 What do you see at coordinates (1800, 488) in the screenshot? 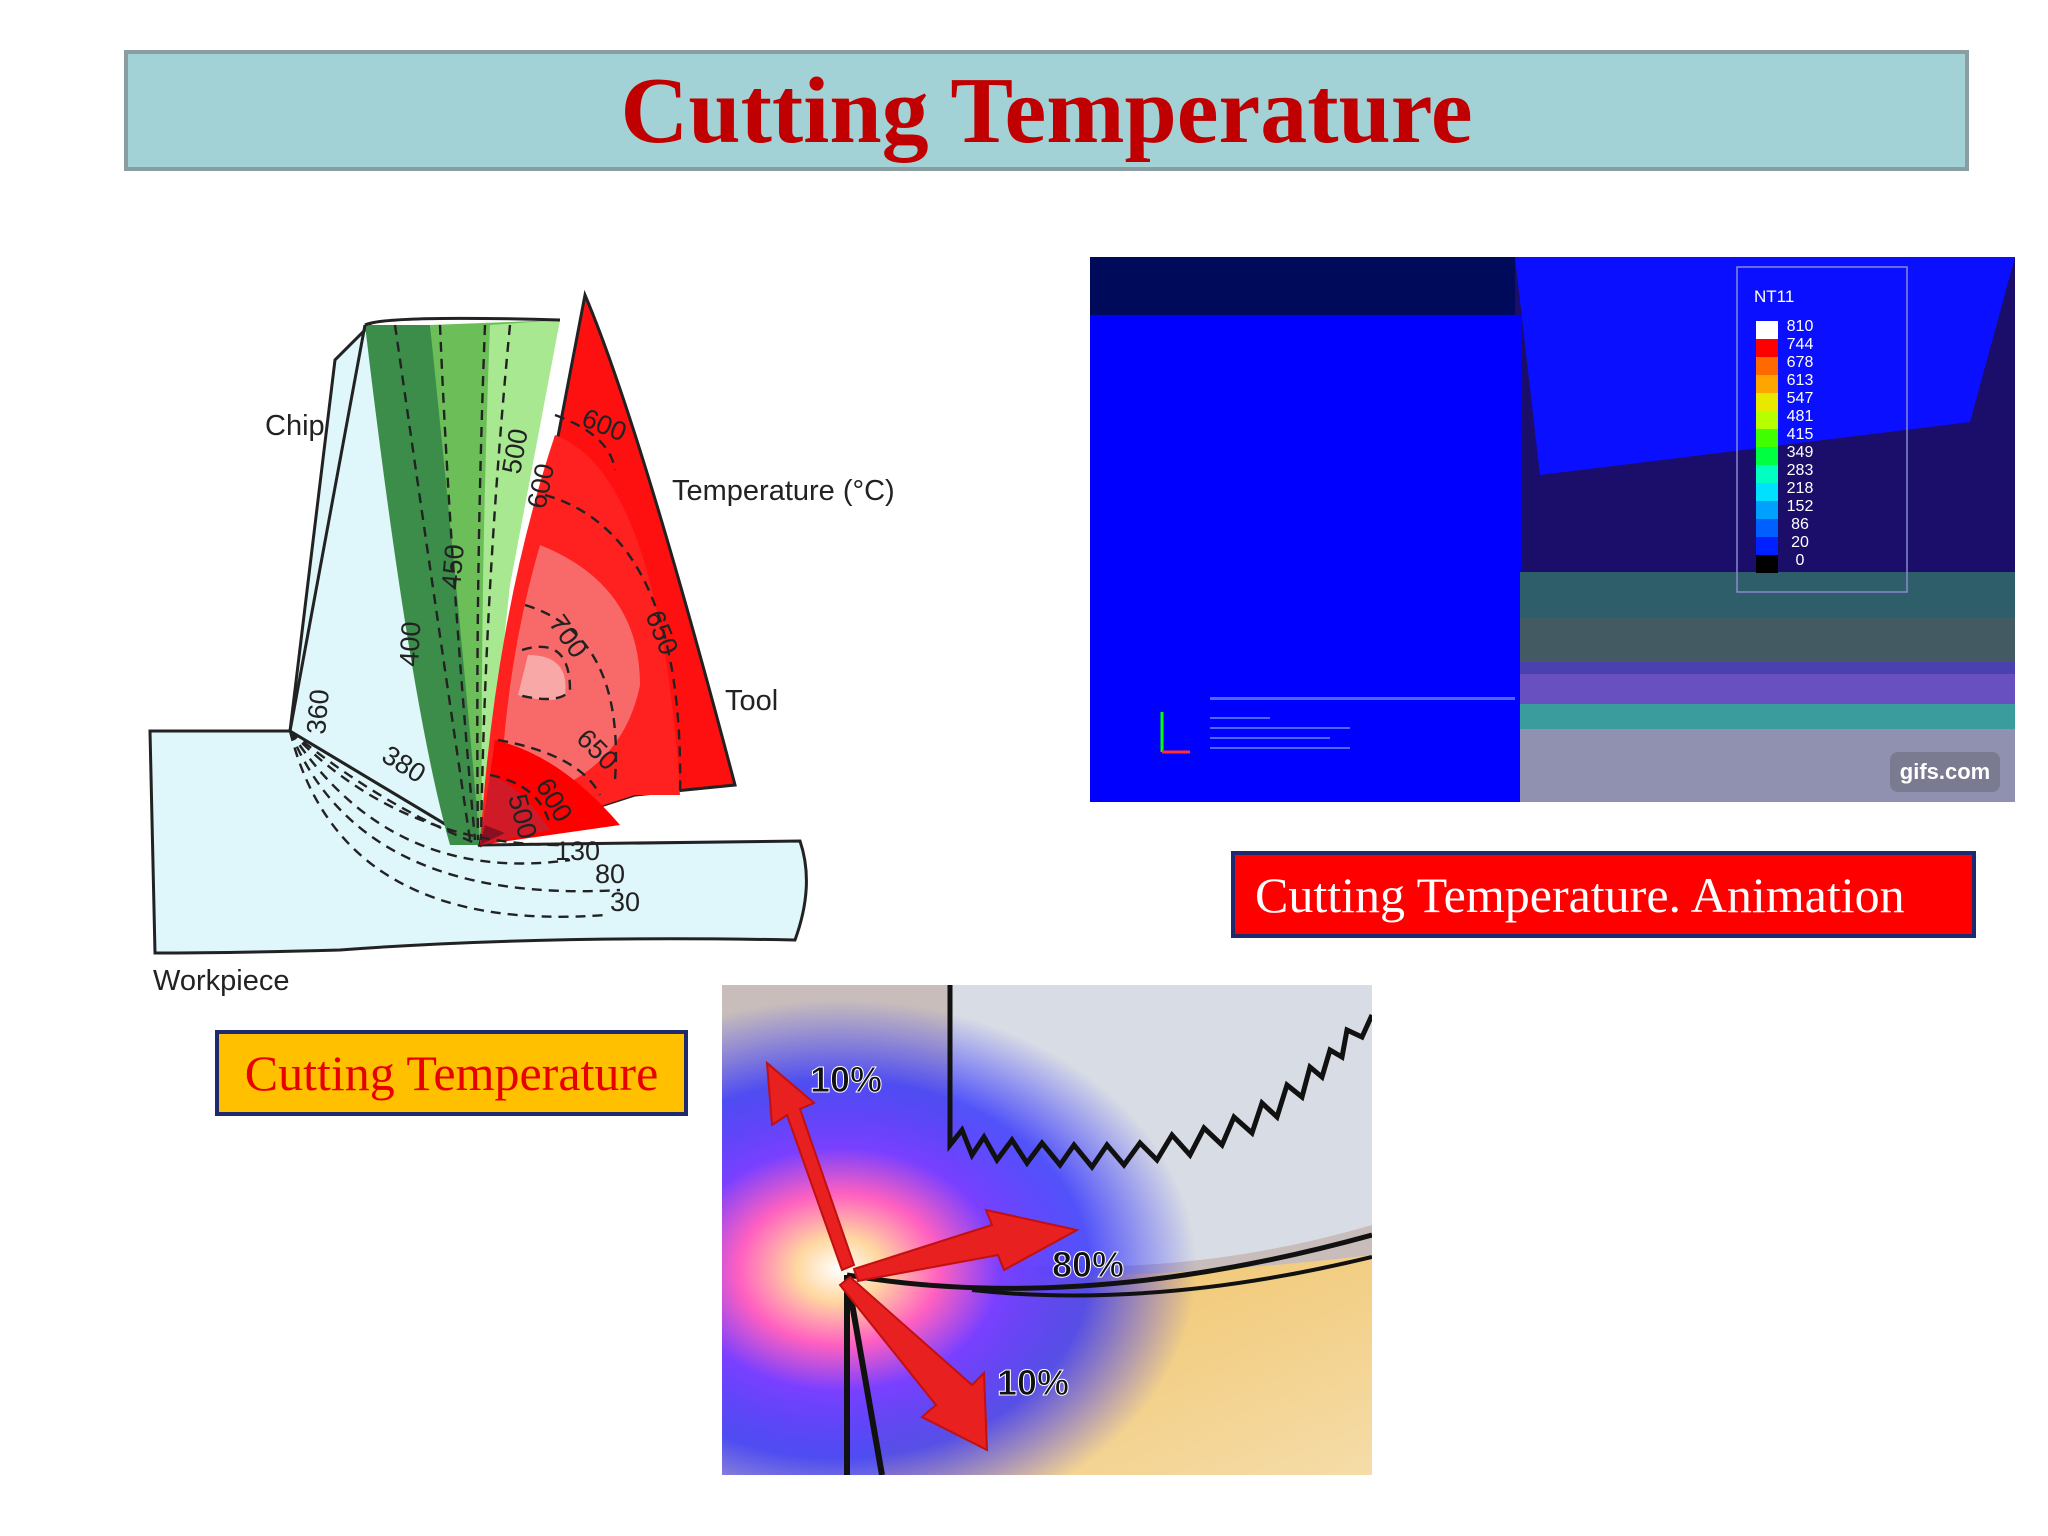
I see `legend-value: 218` at bounding box center [1800, 488].